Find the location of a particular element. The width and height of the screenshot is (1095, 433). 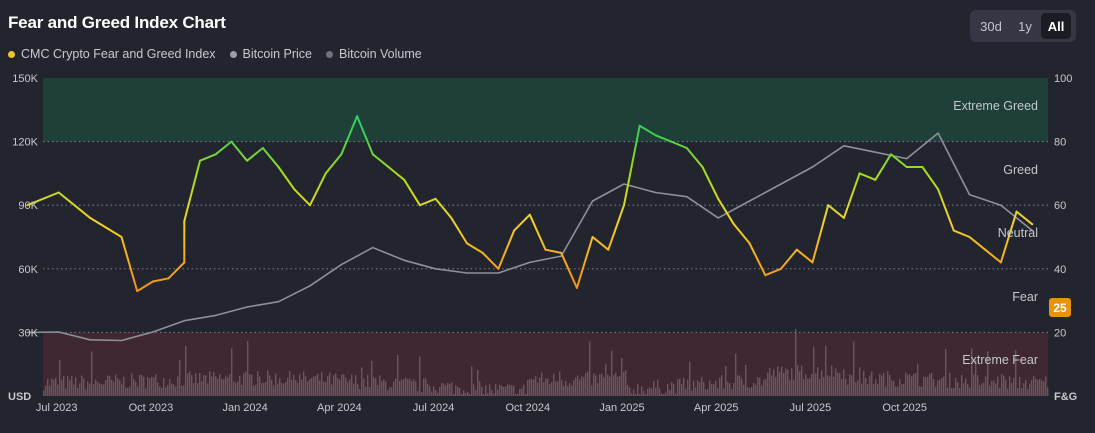

right-tick-label: 20 is located at coordinates (1060, 333).